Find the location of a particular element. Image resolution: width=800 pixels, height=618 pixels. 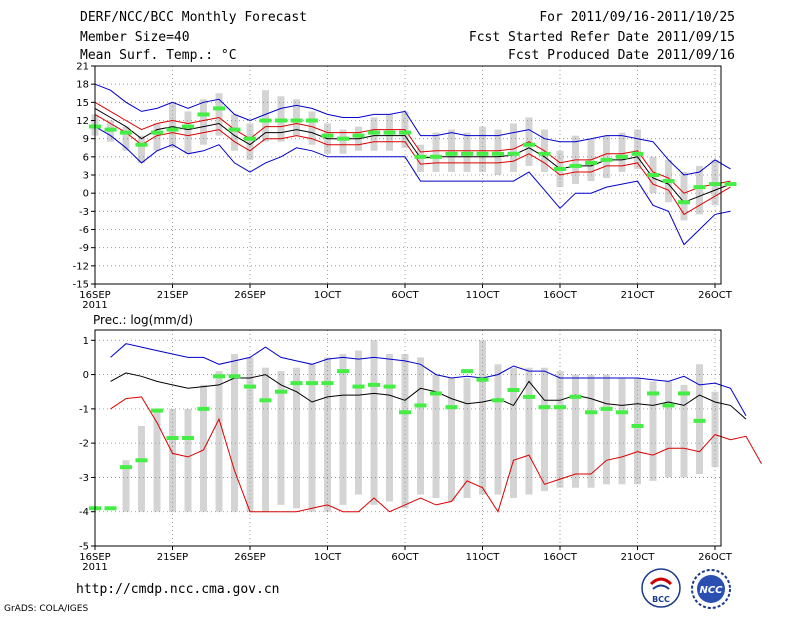

temp-x-tick-label: 16SEP is located at coordinates (94, 295).